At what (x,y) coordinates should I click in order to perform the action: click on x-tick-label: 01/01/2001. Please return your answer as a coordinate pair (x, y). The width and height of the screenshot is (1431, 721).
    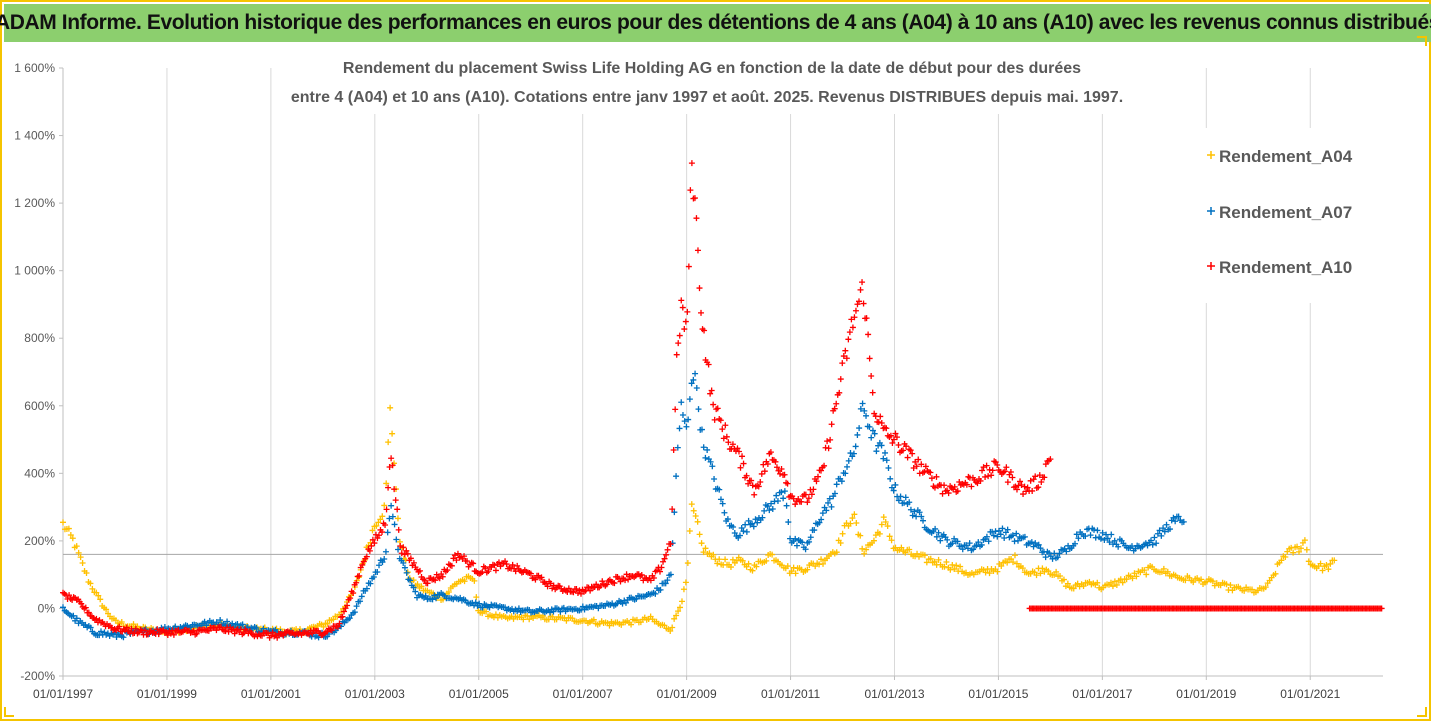
    Looking at the image, I should click on (271, 694).